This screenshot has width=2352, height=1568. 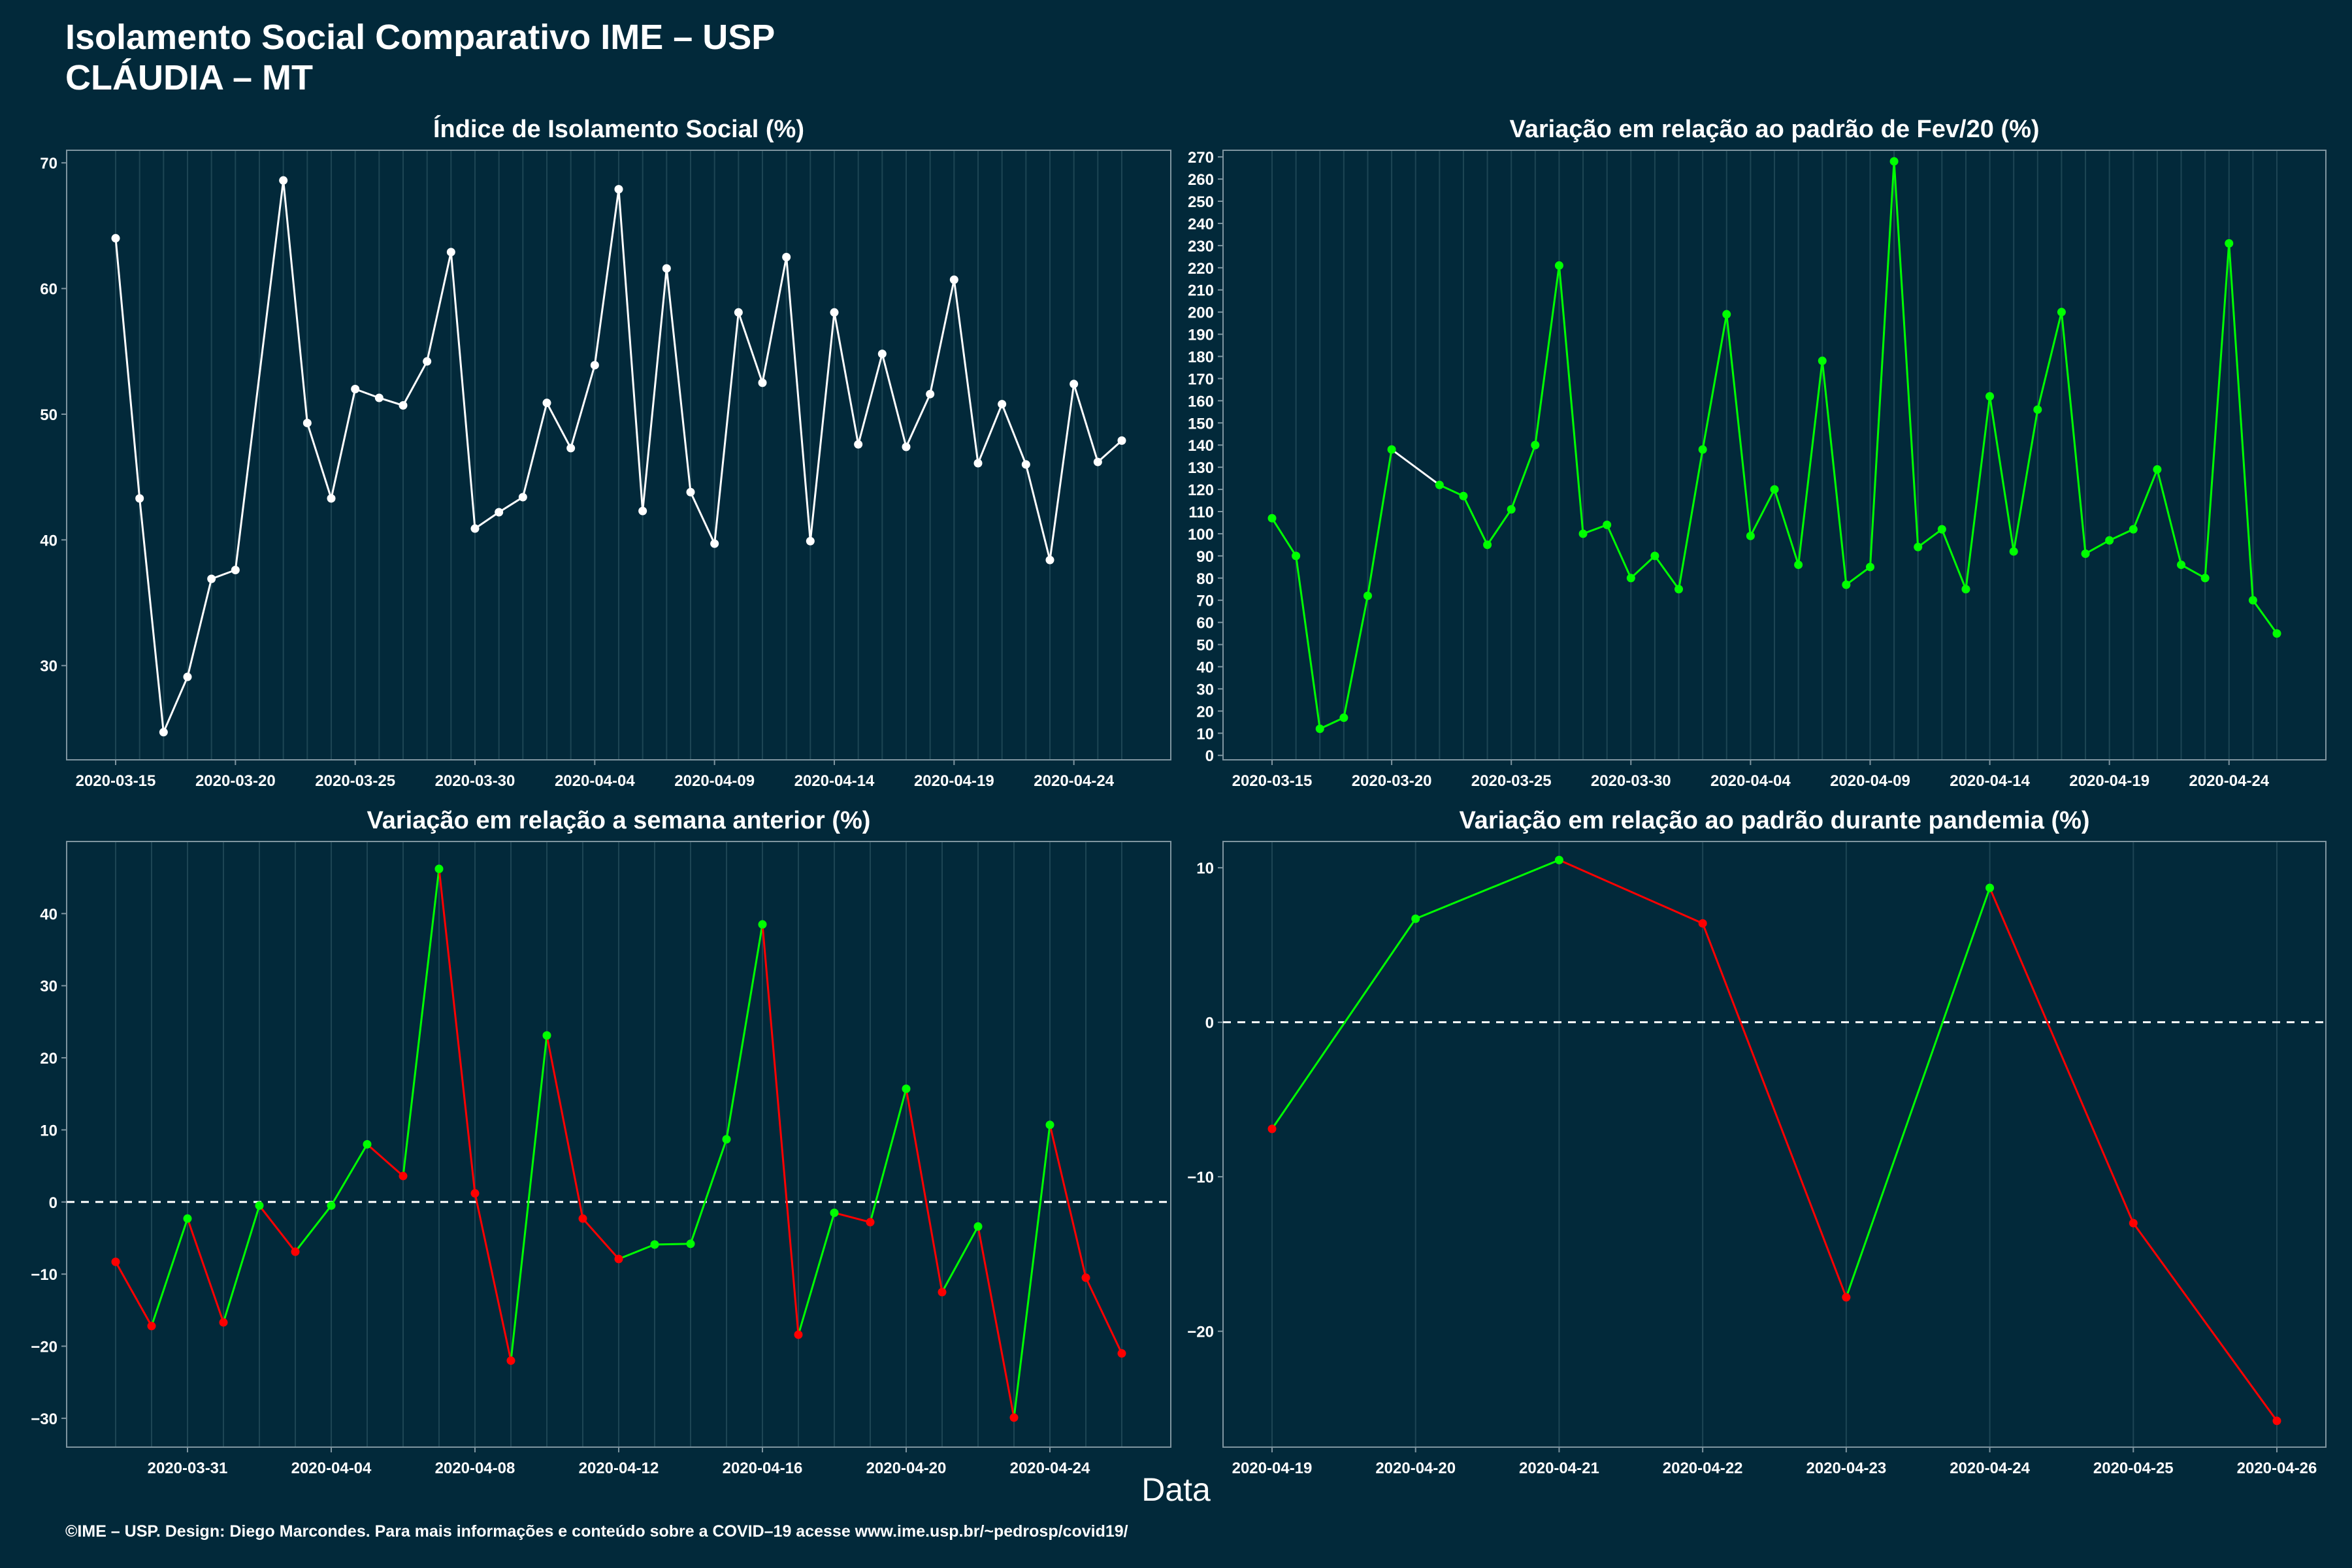 I want to click on p2-y-tick-label: 100, so click(x=1201, y=535).